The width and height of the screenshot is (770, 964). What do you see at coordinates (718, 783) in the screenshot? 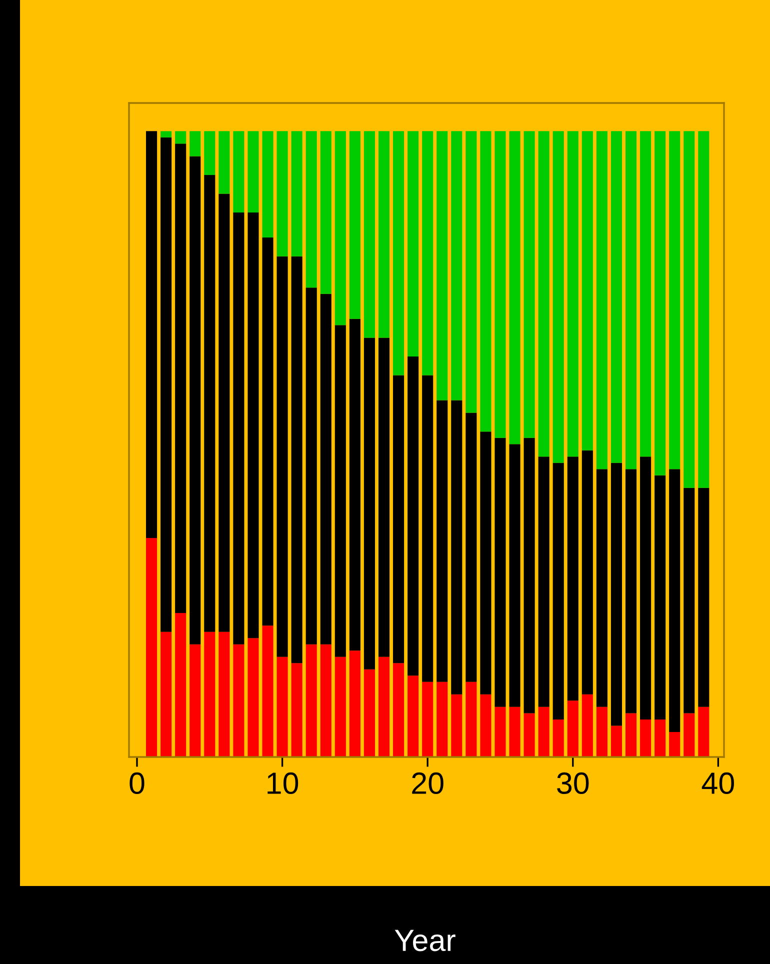
I see `x-tick-label: 40` at bounding box center [718, 783].